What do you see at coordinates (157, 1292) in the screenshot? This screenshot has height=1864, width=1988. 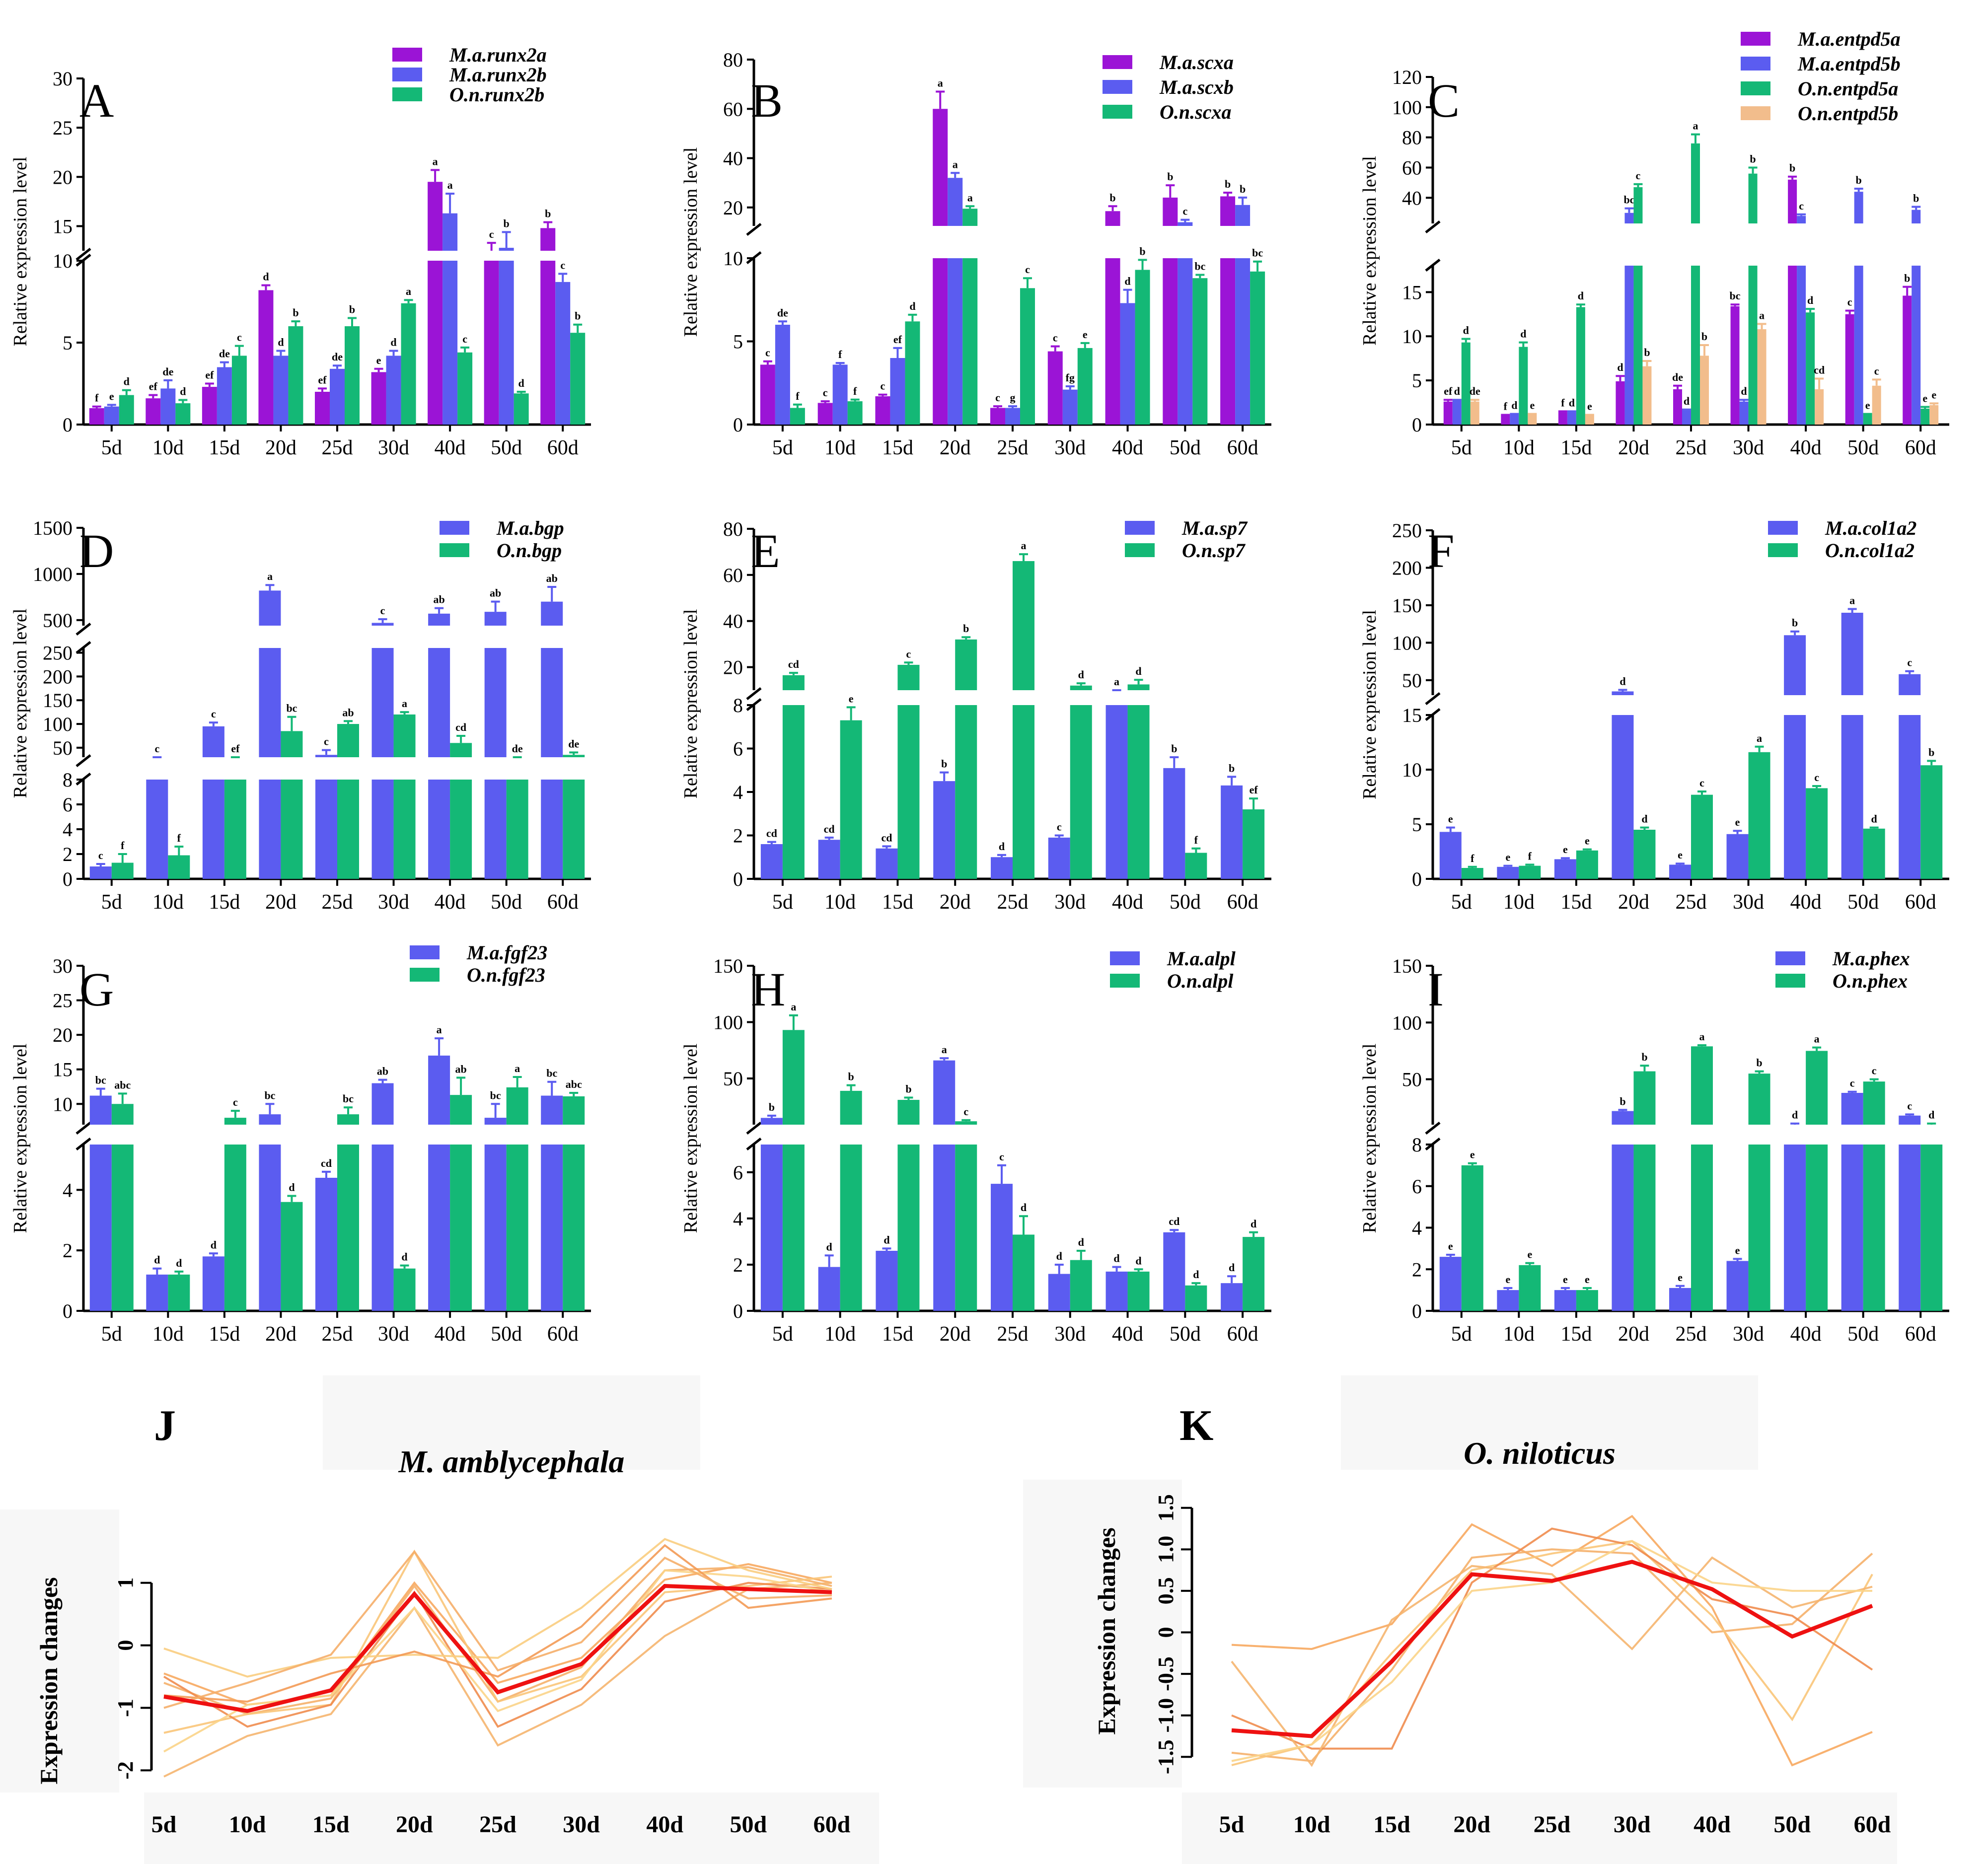 I see `bar-M.a.fgf23-10d` at bounding box center [157, 1292].